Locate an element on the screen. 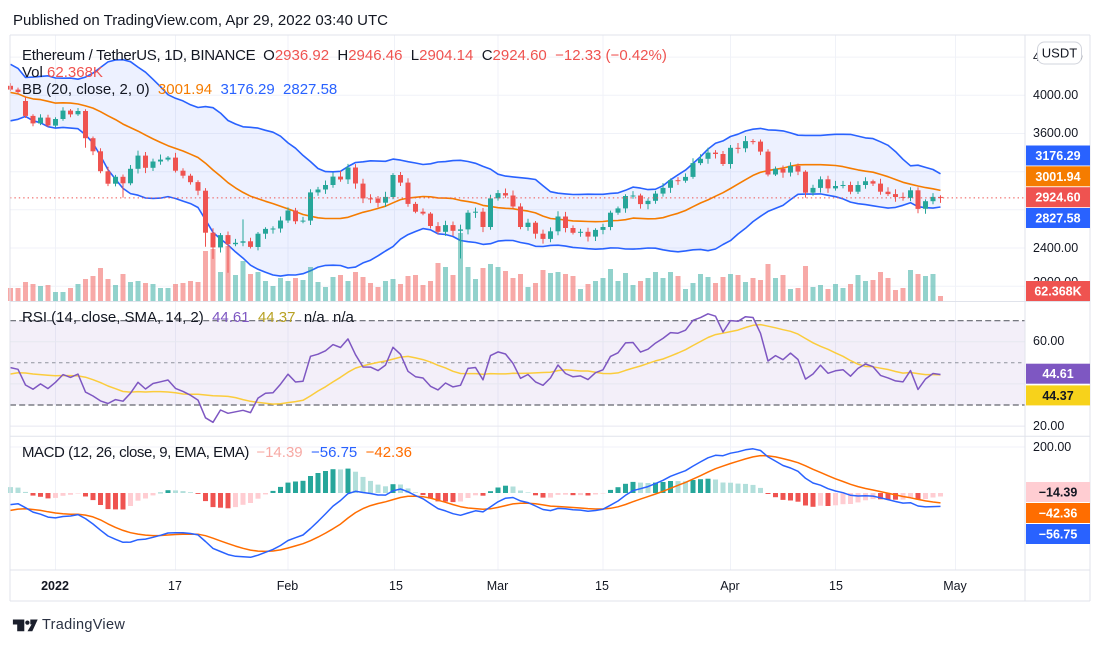 Image resolution: width=1113 pixels, height=648 pixels. svg-text: 2400.00 is located at coordinates (1055, 248).